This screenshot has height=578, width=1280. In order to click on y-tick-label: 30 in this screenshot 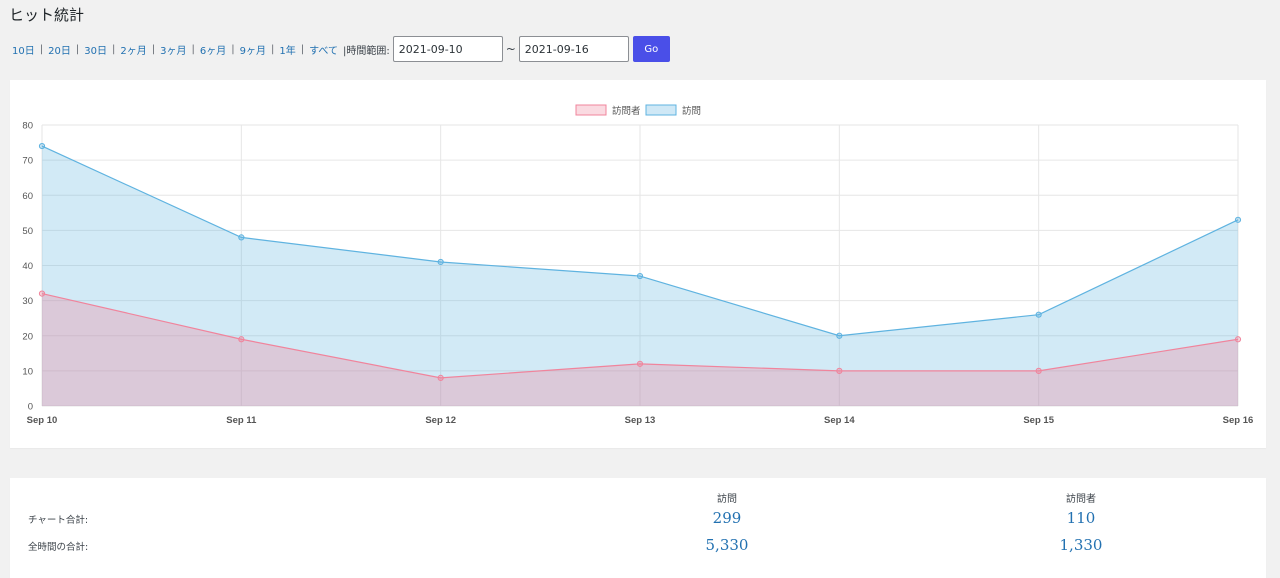, I will do `click(27, 301)`.